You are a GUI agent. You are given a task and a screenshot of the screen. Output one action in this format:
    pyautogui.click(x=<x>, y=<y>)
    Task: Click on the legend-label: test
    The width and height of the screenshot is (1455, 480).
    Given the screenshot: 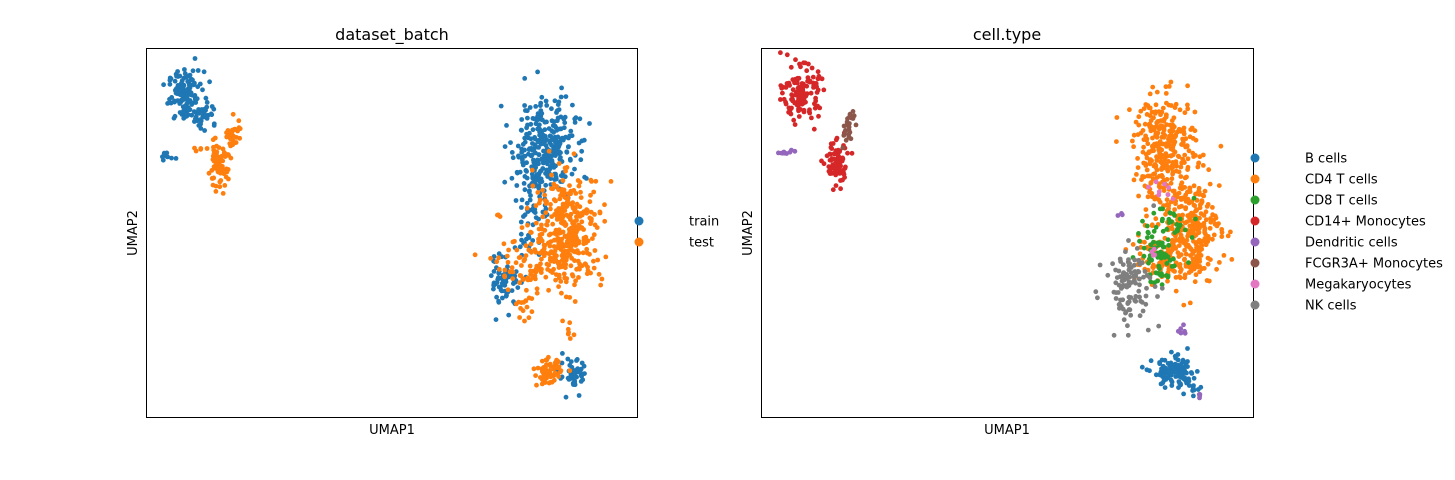 What is the action you would take?
    pyautogui.click(x=701, y=243)
    